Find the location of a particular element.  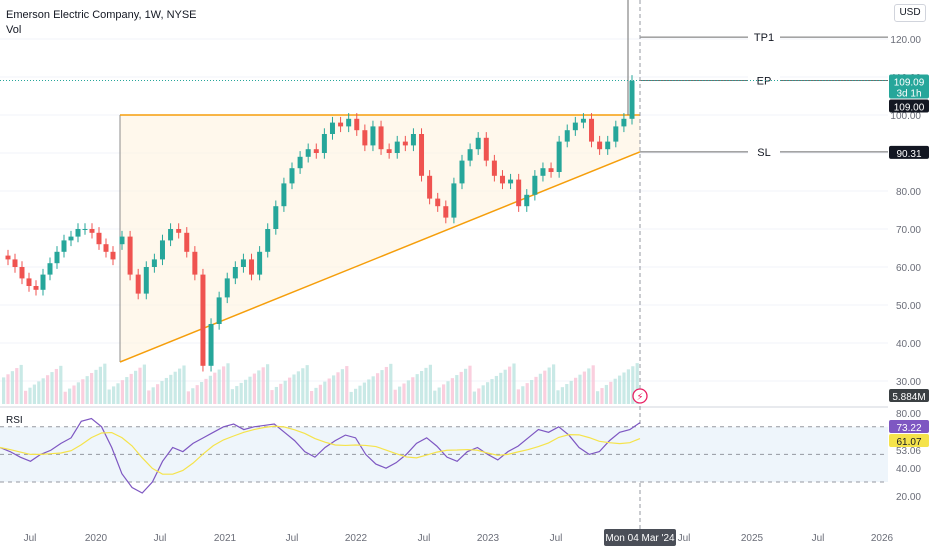

price-tick-label: 100.00 is located at coordinates (905, 116).